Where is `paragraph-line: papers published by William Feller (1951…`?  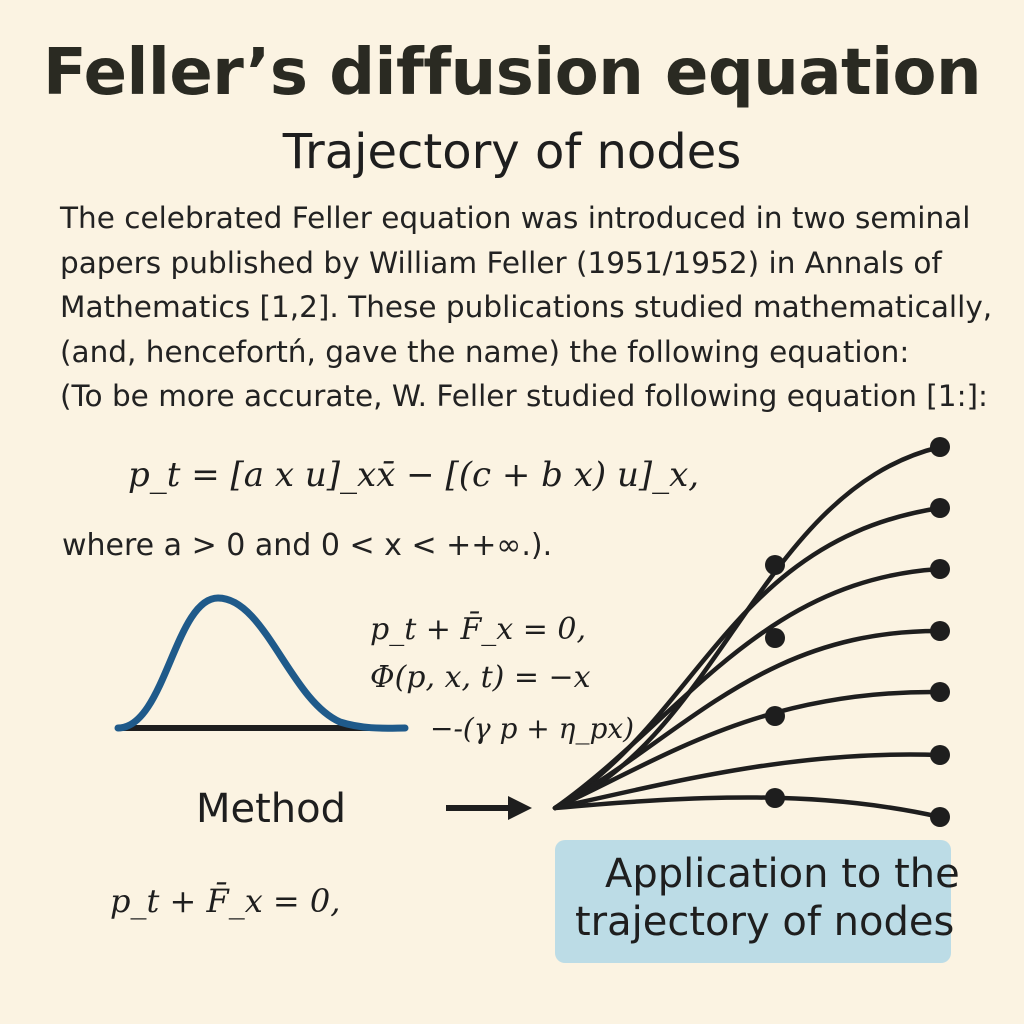 paragraph-line: papers published by William Feller (1951… is located at coordinates (501, 262).